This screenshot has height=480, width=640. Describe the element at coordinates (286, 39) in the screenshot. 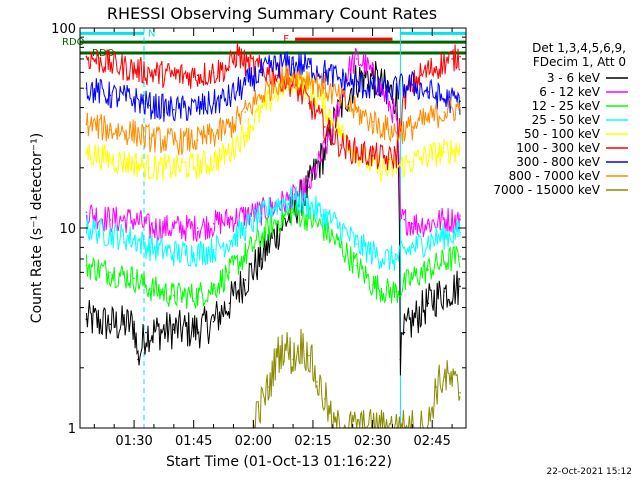

I see `flag-label-f-1: F` at that location.